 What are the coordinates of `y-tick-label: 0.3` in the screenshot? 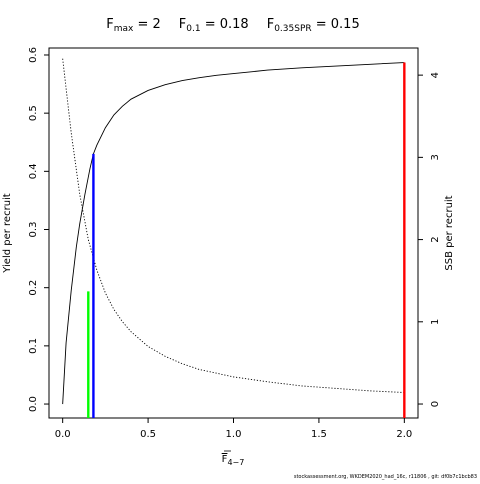 It's located at (33, 230).